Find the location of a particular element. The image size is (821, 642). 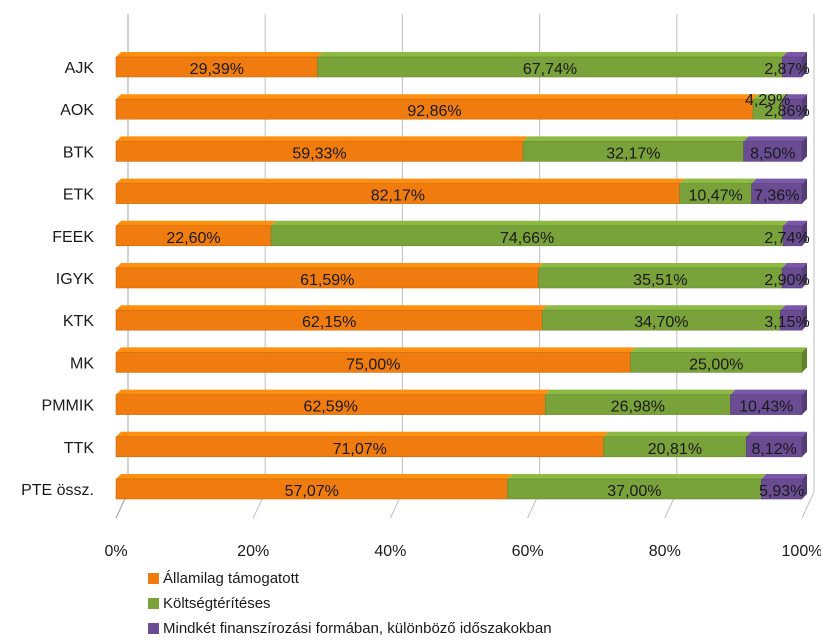

data-label: 34,70% is located at coordinates (661, 322).